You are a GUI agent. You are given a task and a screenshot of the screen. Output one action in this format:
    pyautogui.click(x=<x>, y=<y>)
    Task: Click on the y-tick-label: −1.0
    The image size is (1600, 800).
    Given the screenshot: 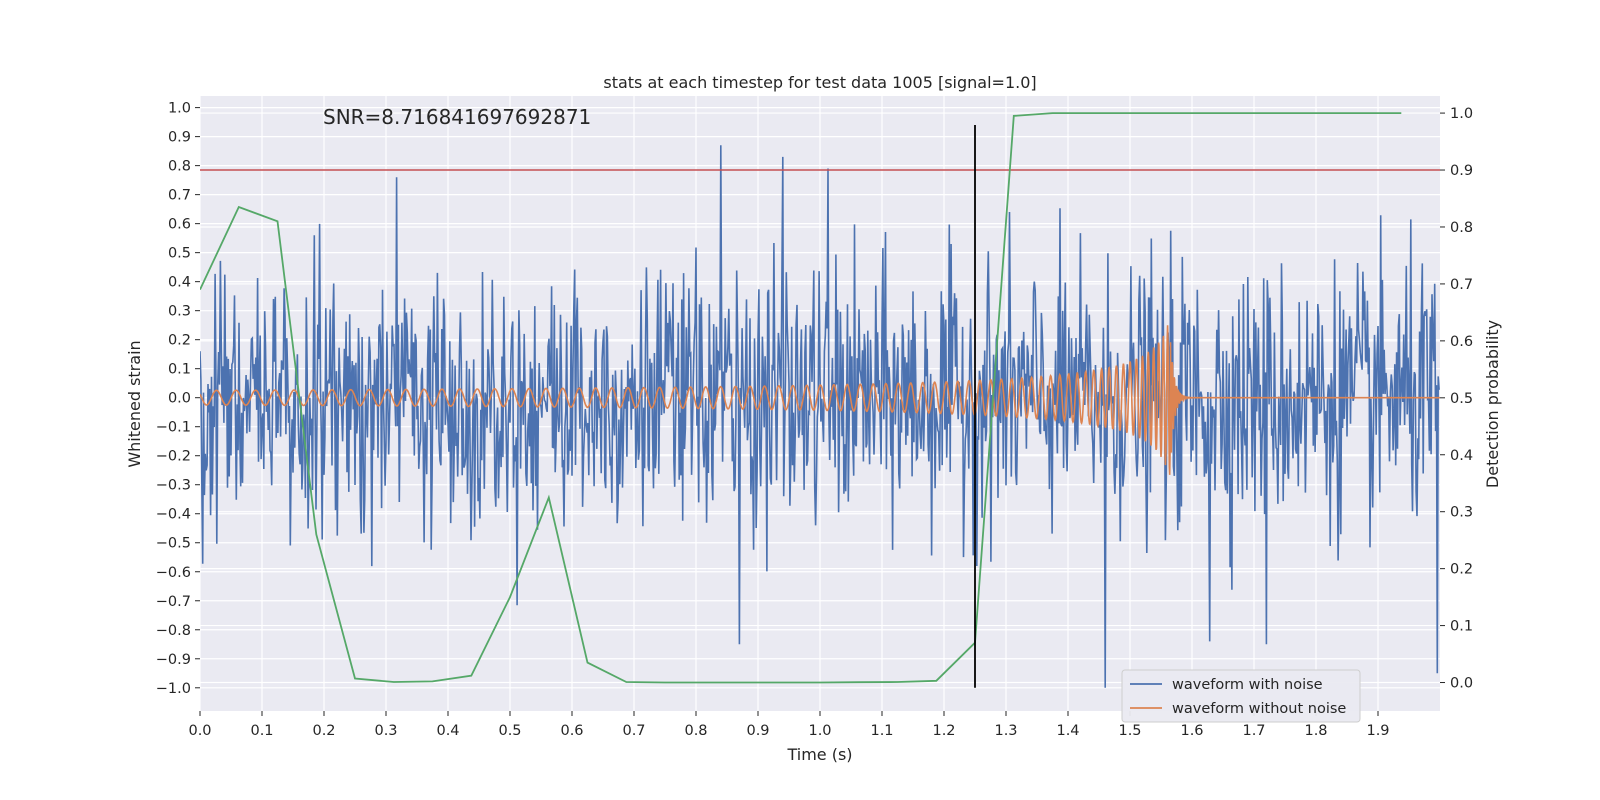 What is the action you would take?
    pyautogui.click(x=173, y=689)
    